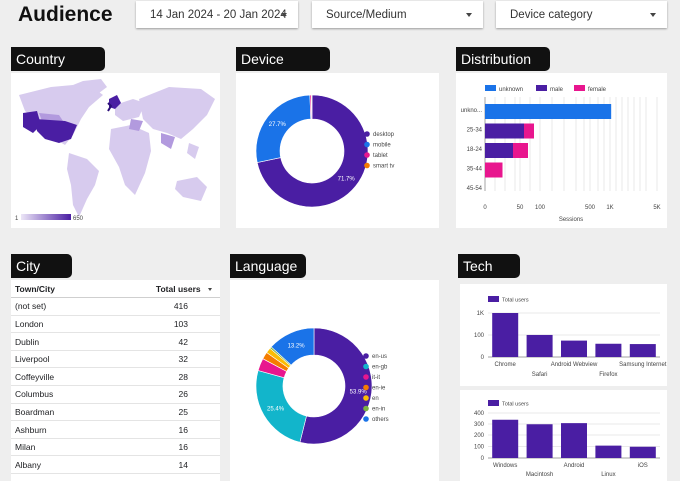 The height and width of the screenshot is (481, 680). What do you see at coordinates (158, 377) in the screenshot?
I see `total-users-cell: 28` at bounding box center [158, 377].